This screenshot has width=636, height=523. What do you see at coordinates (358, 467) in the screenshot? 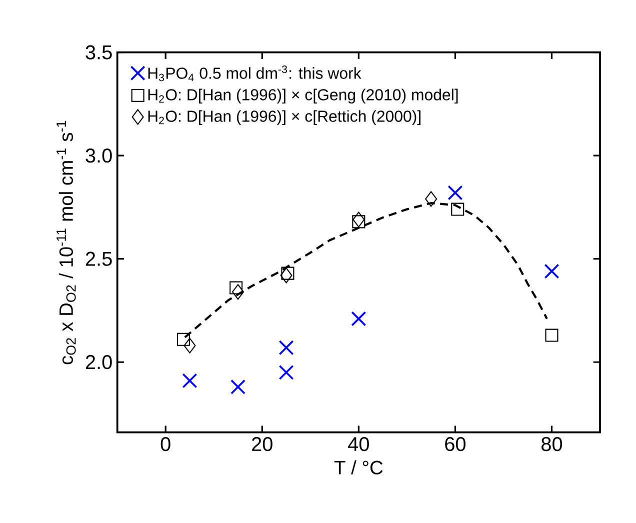
I see `x-axis-title: T / °C` at bounding box center [358, 467].